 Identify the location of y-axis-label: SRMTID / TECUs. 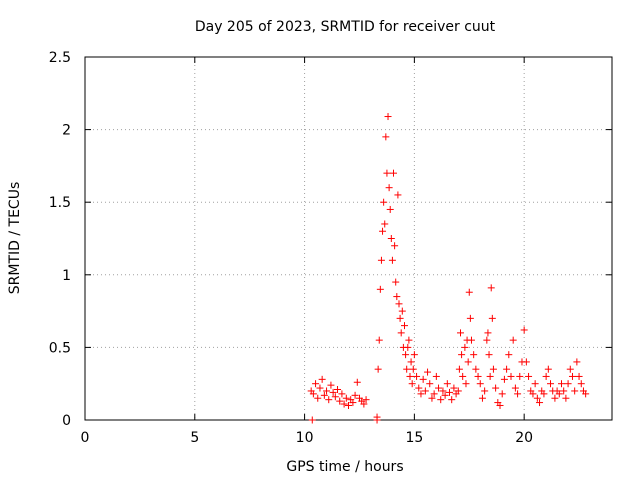
(15, 238).